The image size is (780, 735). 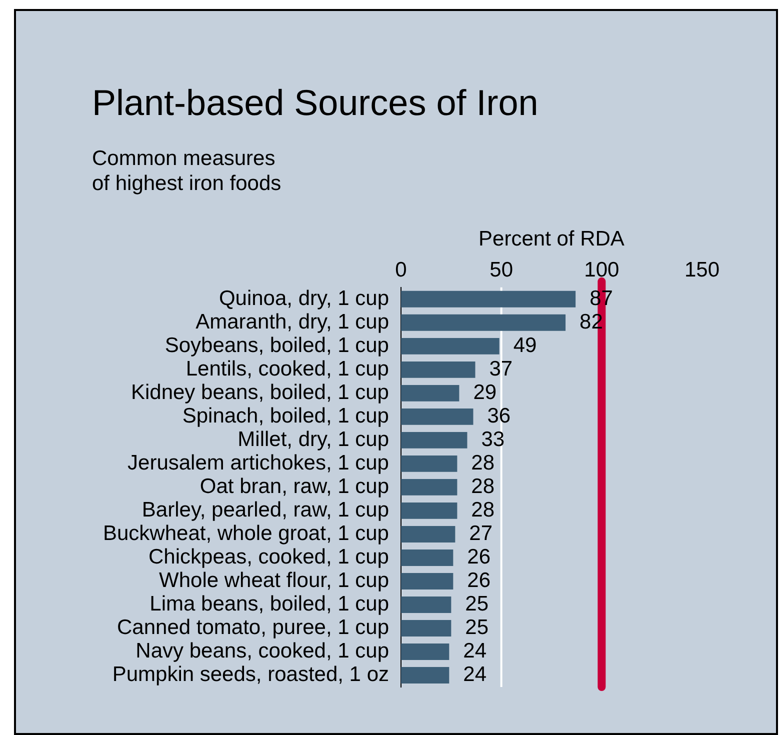 I want to click on y-tick-label: Amaranth, dry, 1 cup, so click(x=292, y=322).